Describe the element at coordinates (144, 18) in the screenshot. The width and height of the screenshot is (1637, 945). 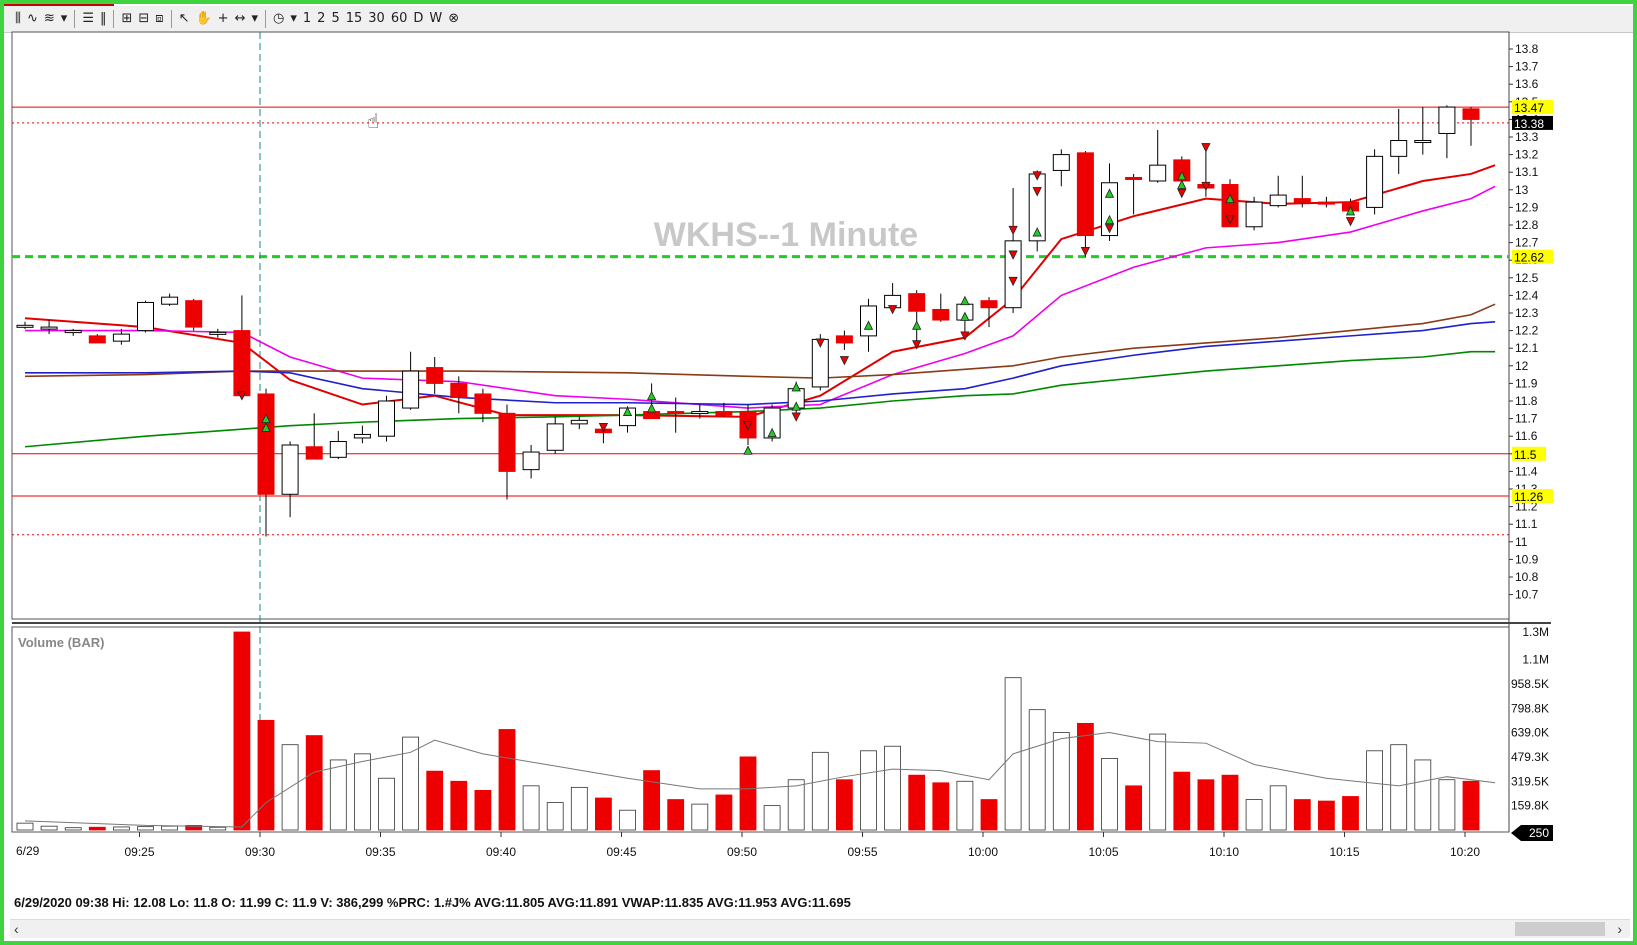
I see `zoom-out-icon: ⊟` at that location.